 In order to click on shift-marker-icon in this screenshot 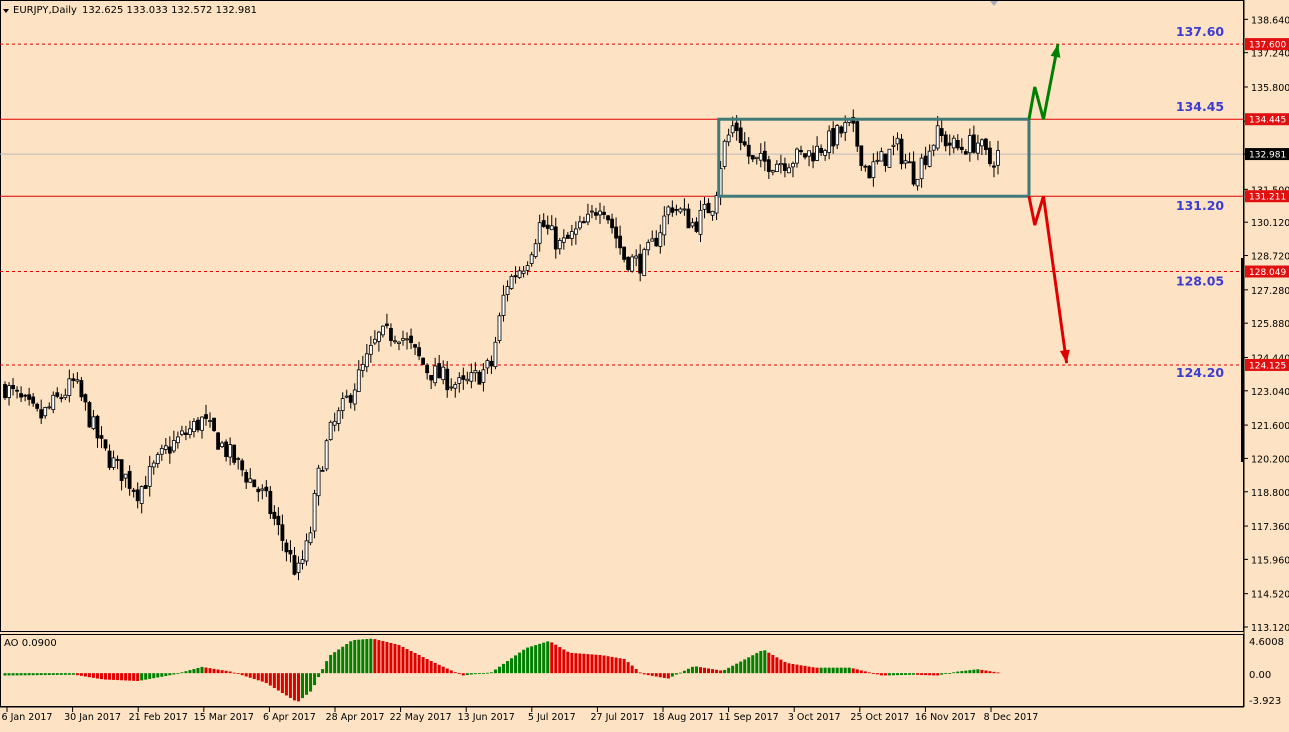, I will do `click(994, 3)`.